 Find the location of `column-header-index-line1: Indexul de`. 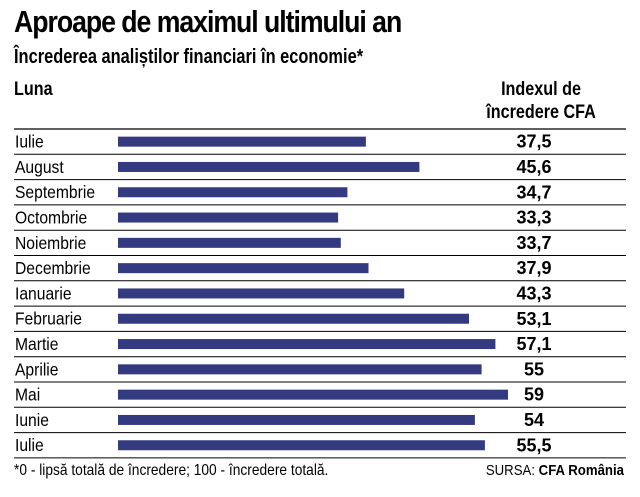

column-header-index-line1: Indexul de is located at coordinates (541, 89).